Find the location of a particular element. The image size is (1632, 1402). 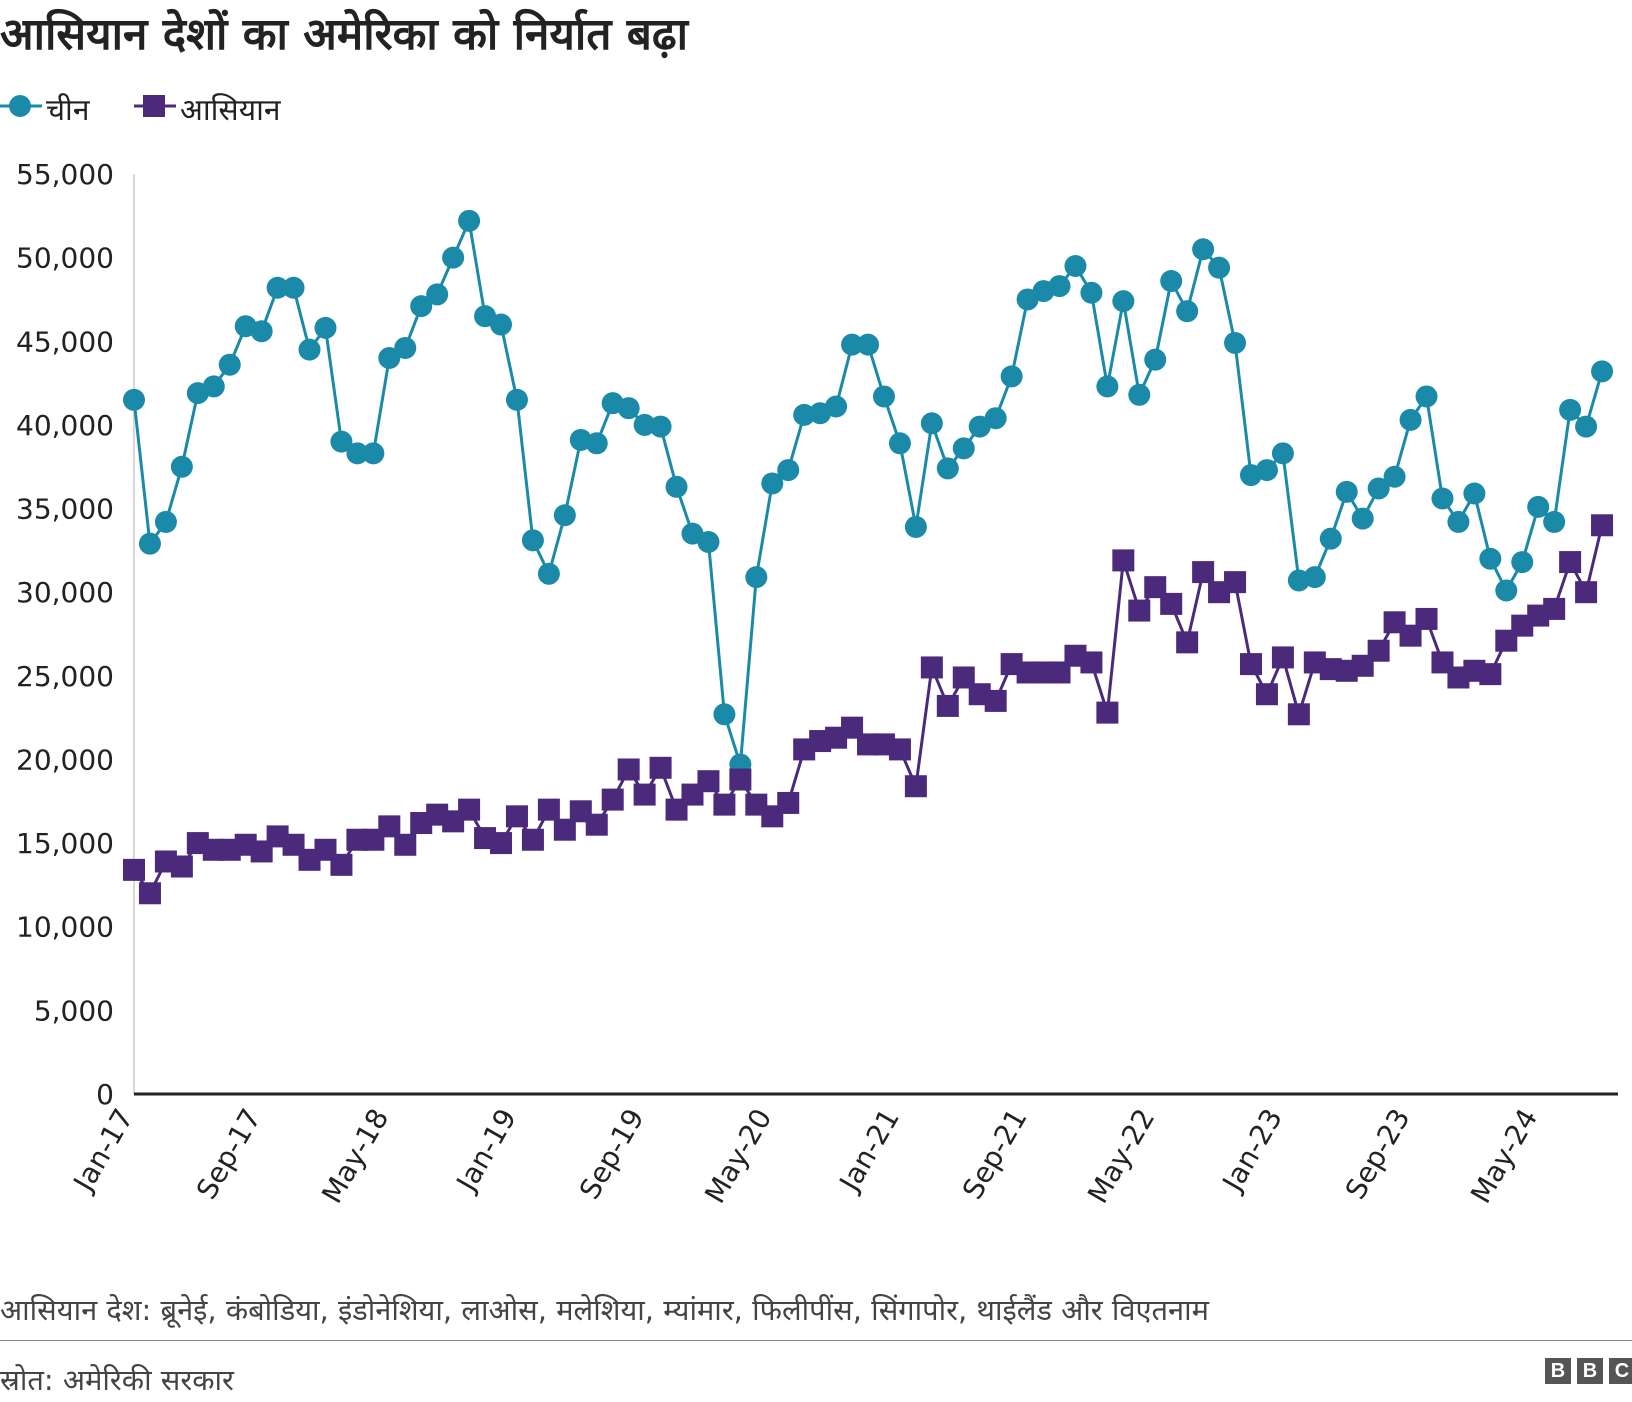

y-tick-label: 25,000 is located at coordinates (65, 676).